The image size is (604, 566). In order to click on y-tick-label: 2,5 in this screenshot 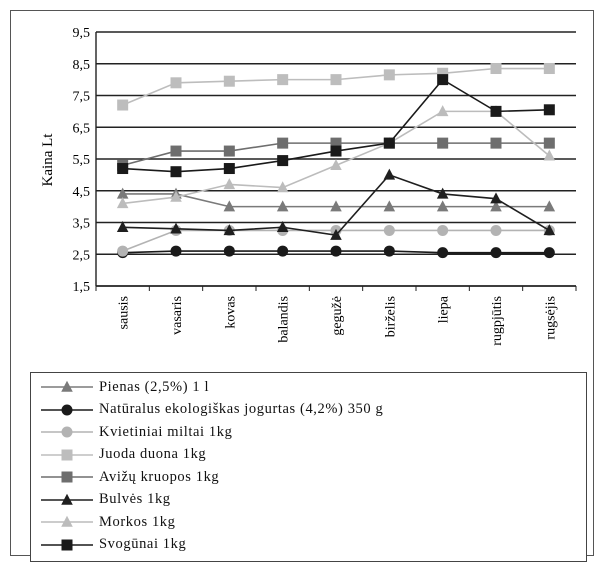, I will do `click(82, 255)`.